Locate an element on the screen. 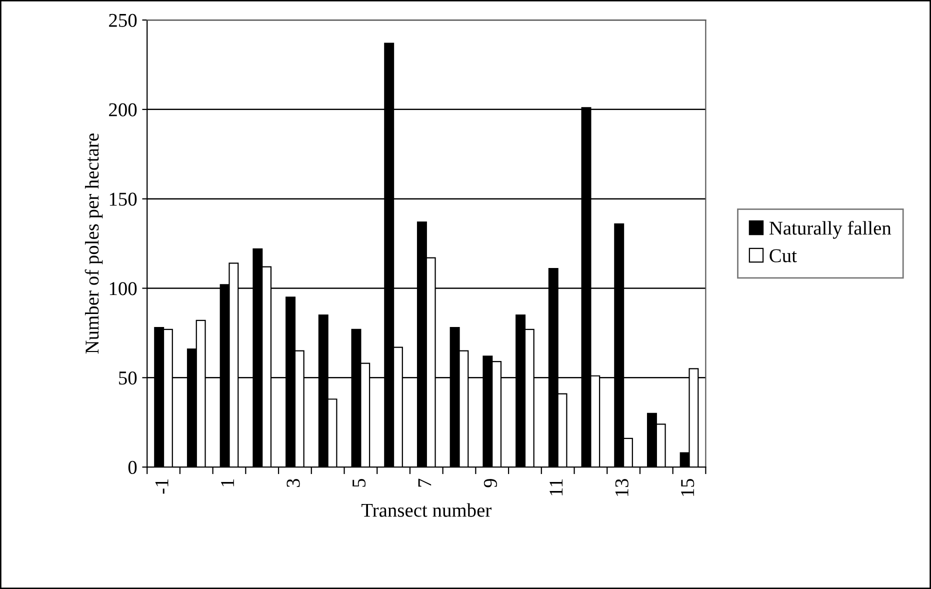 The height and width of the screenshot is (589, 931). x-tick-label: 1 is located at coordinates (227, 482).